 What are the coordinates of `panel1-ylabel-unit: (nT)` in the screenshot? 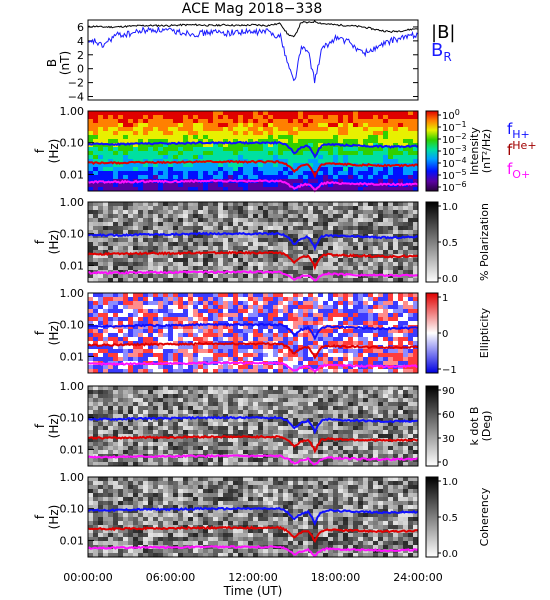 It's located at (65, 63).